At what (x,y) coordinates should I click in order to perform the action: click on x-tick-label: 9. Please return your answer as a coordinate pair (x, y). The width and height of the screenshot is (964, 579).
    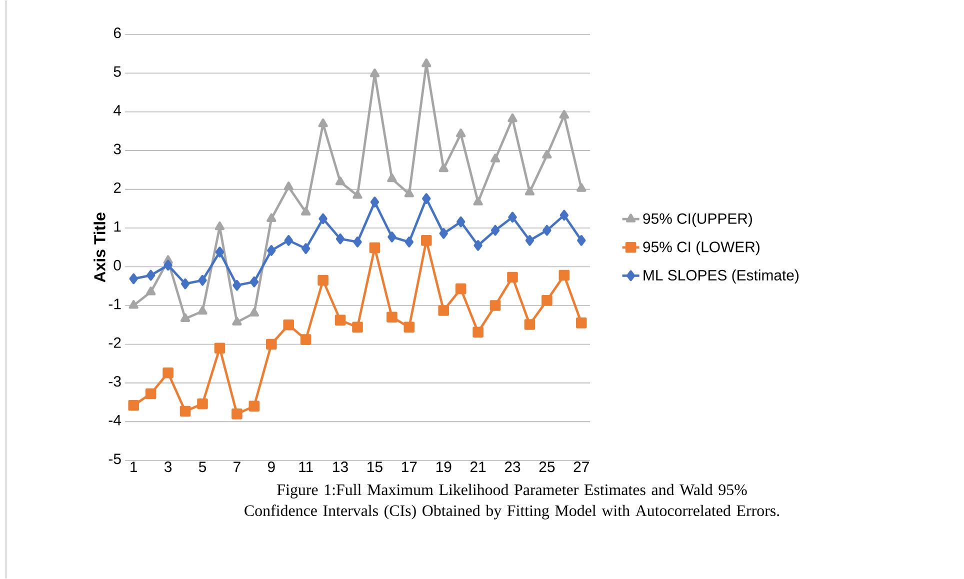
    Looking at the image, I should click on (271, 467).